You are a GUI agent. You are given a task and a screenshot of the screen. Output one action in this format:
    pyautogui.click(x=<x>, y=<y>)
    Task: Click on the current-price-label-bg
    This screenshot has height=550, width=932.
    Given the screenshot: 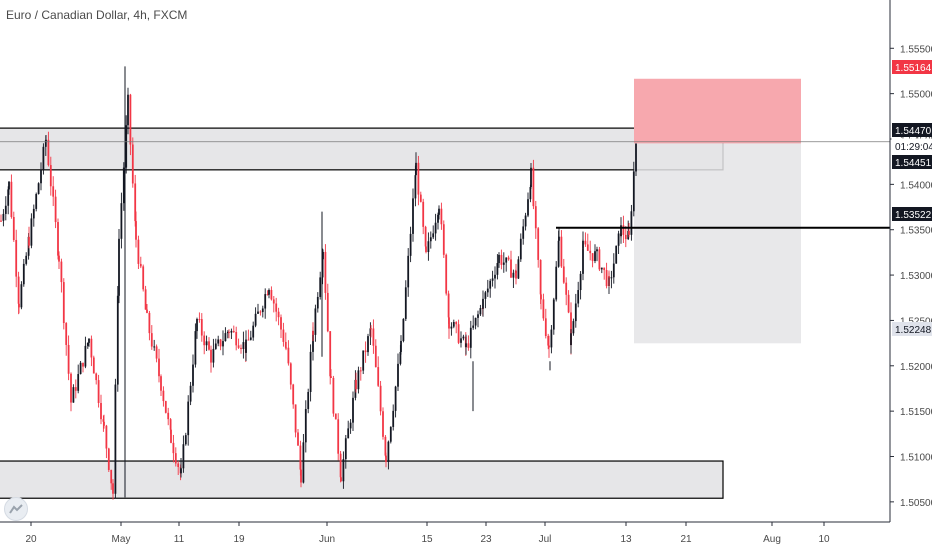 What is the action you would take?
    pyautogui.click(x=912, y=130)
    